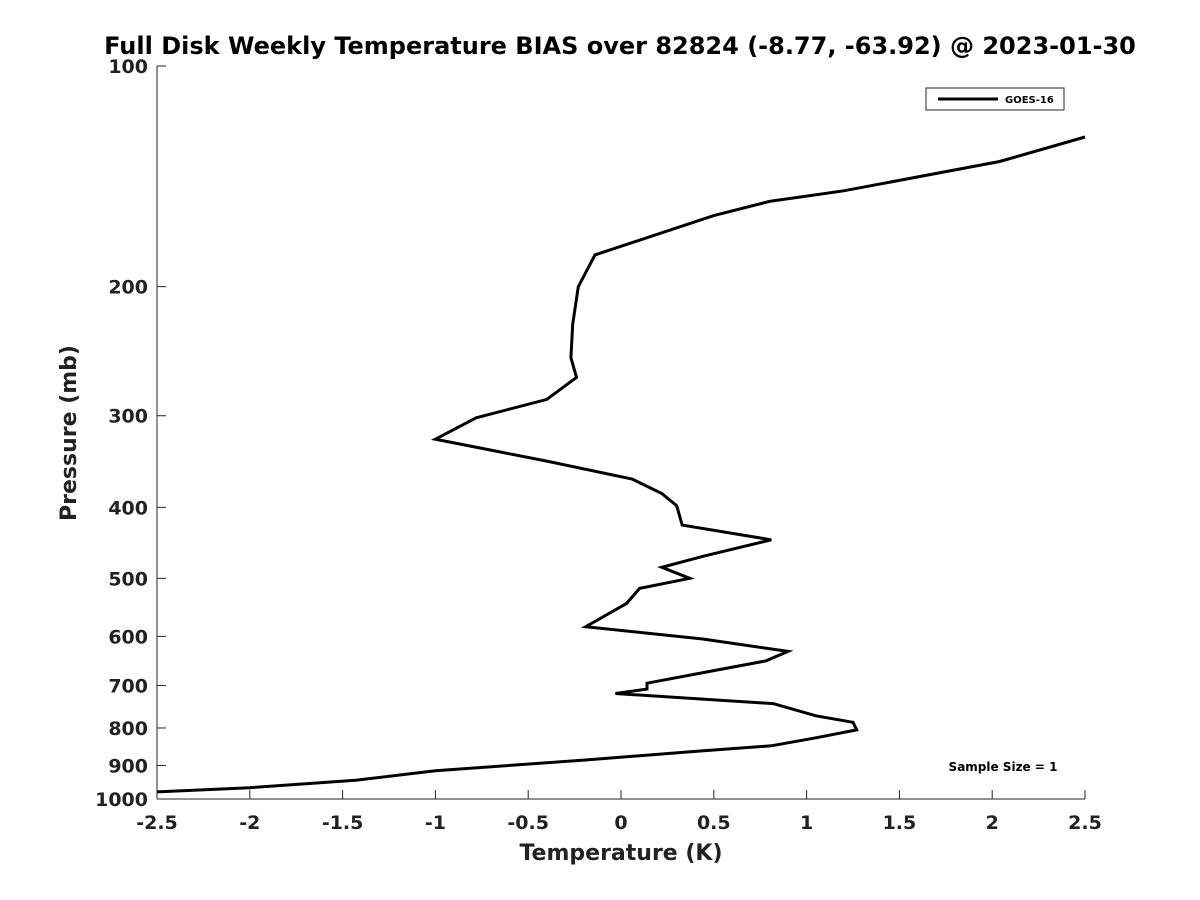 The width and height of the screenshot is (1200, 900). I want to click on y-tick-label: 500, so click(128, 579).